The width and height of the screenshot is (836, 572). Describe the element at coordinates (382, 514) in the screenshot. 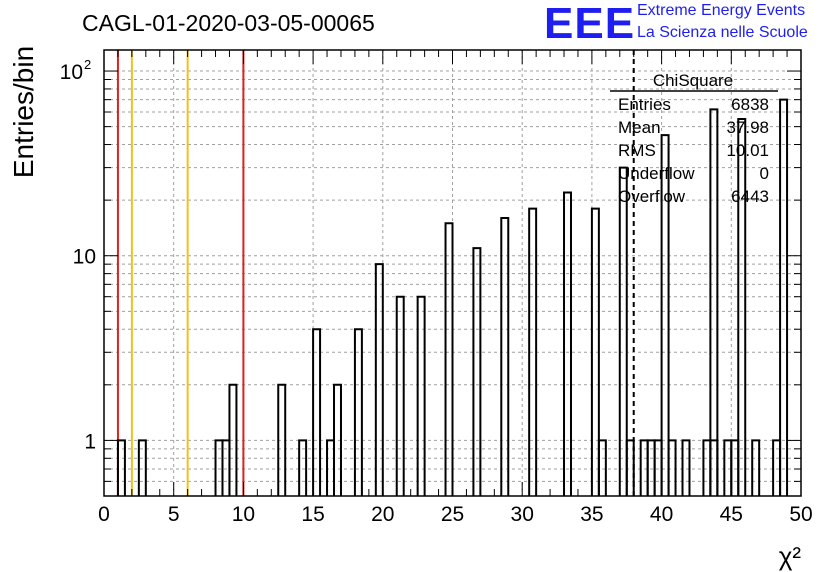

I see `x-tick-label: 20` at that location.